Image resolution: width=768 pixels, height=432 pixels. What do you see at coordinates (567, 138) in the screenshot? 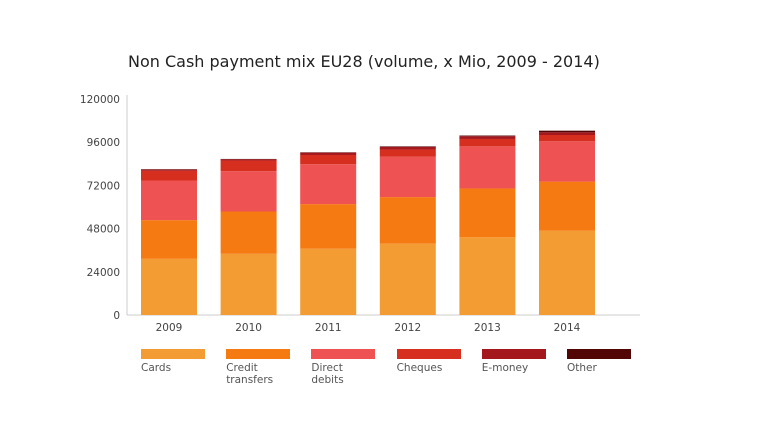
I see `bar-cheques-2014` at bounding box center [567, 138].